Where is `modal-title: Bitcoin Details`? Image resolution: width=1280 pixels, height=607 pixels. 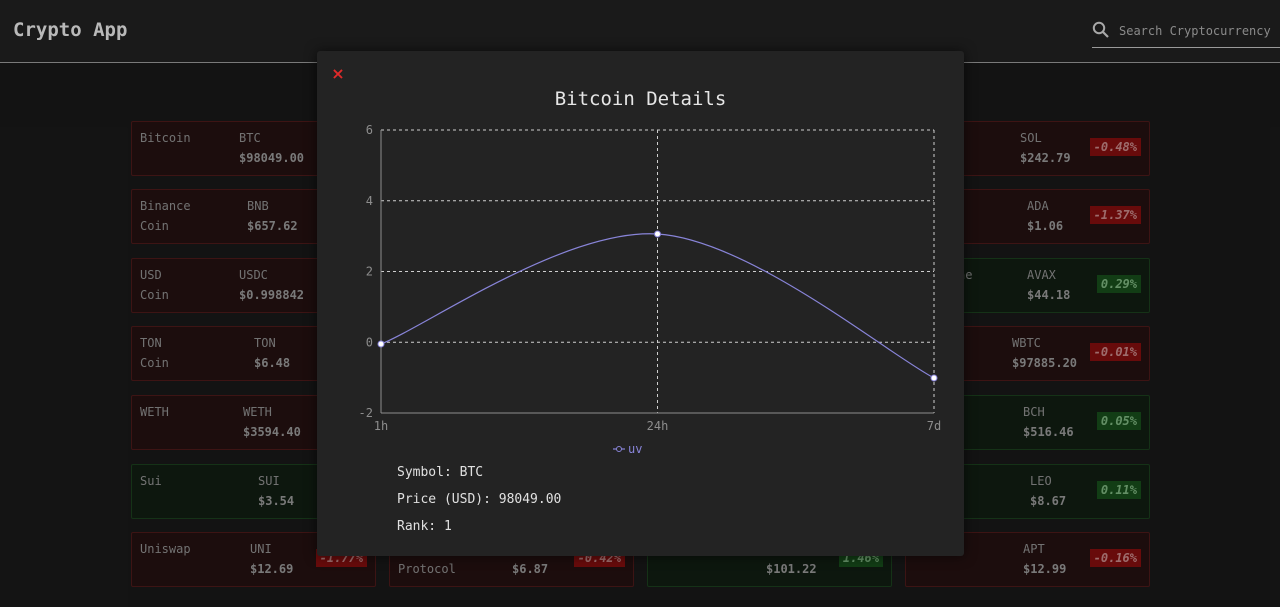 modal-title: Bitcoin Details is located at coordinates (640, 99).